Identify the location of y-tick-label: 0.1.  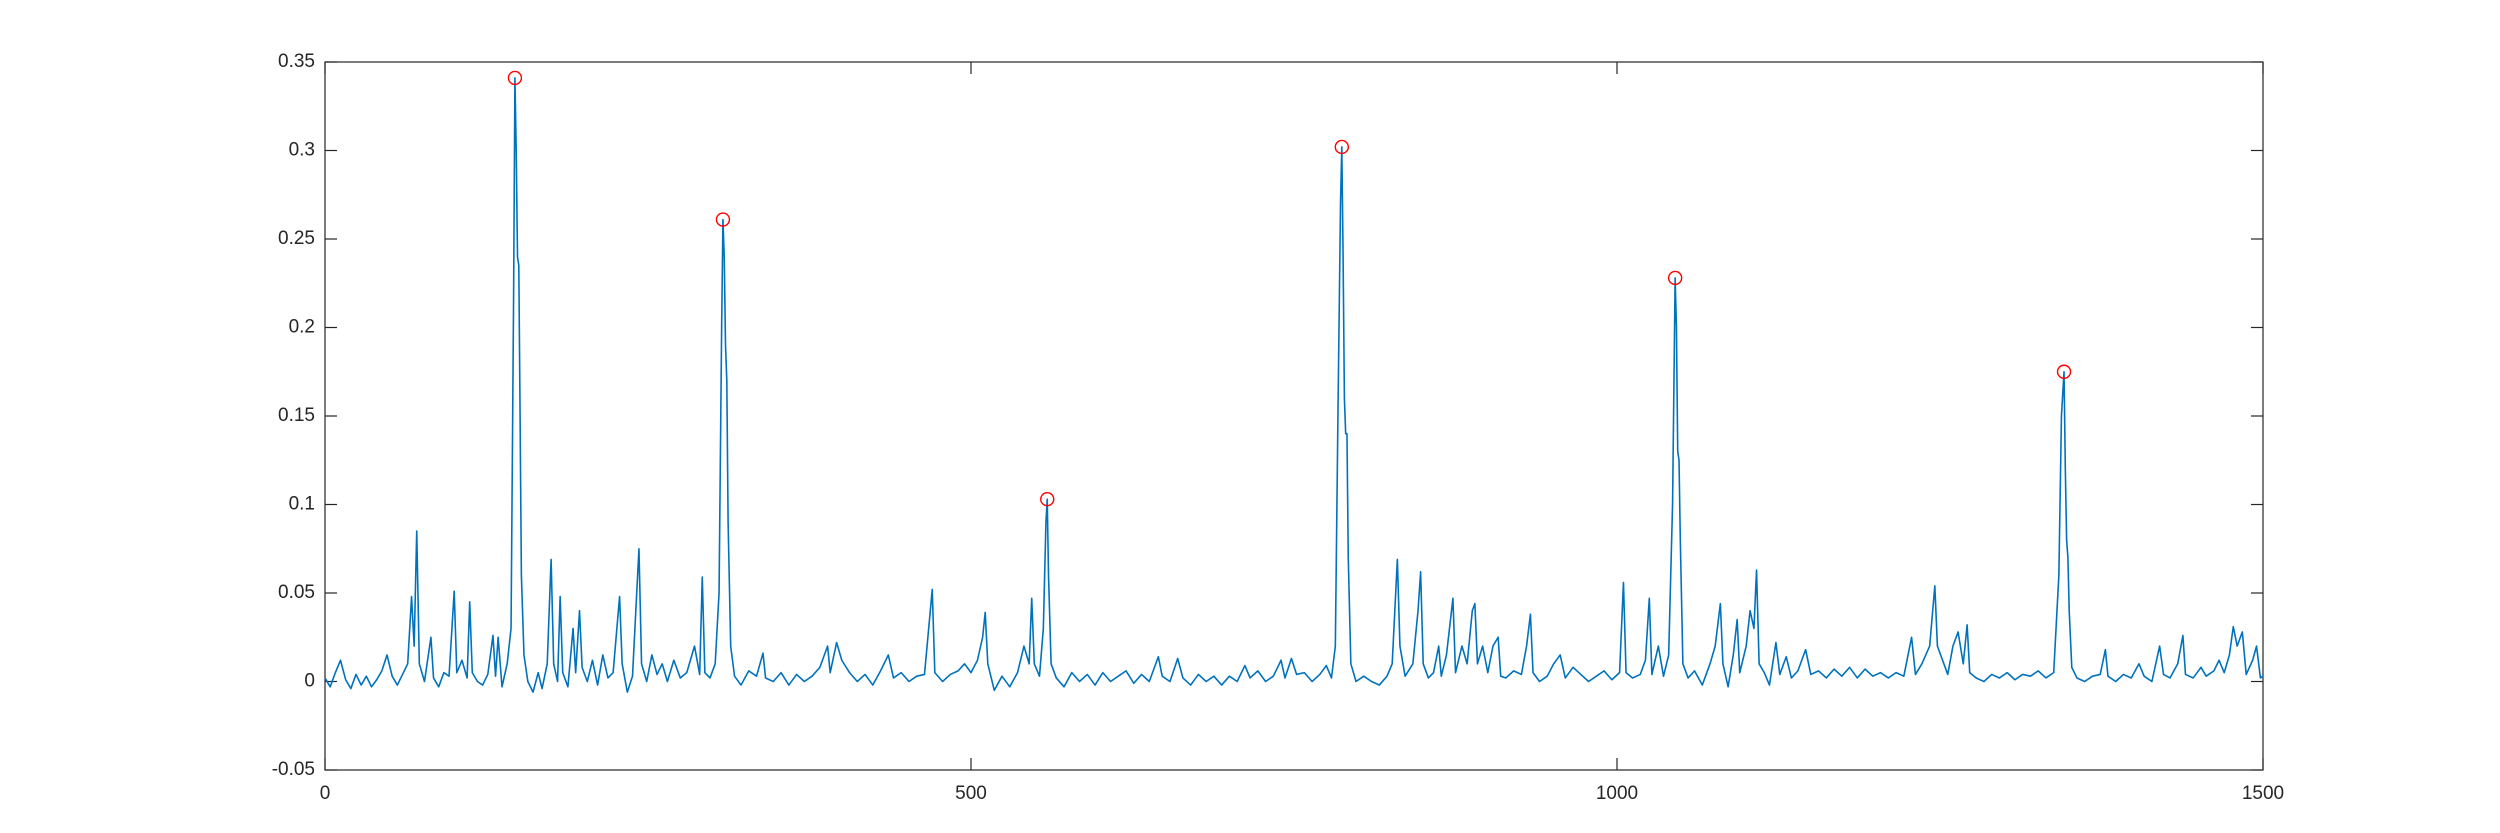
(302, 504).